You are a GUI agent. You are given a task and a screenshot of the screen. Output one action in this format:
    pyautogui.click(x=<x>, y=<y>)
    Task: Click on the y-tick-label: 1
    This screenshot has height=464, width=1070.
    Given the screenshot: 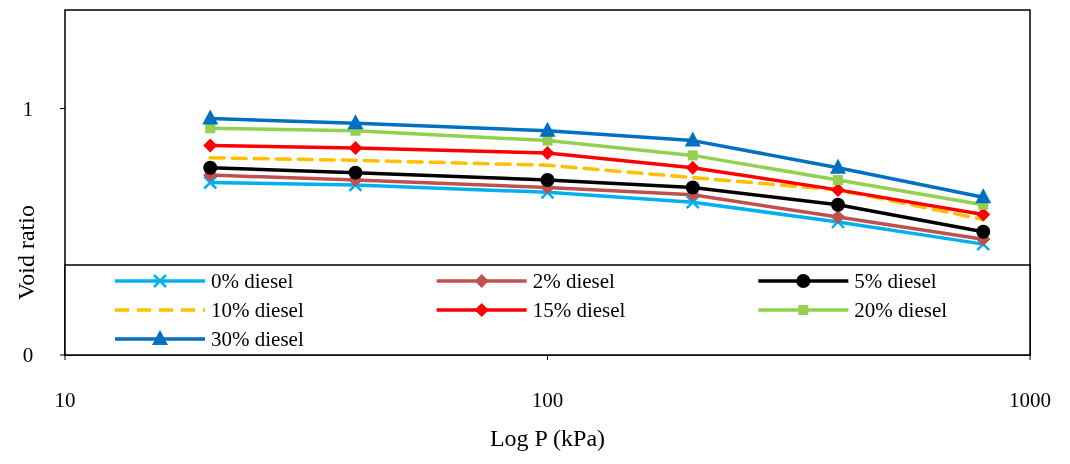 What is the action you would take?
    pyautogui.click(x=28, y=108)
    